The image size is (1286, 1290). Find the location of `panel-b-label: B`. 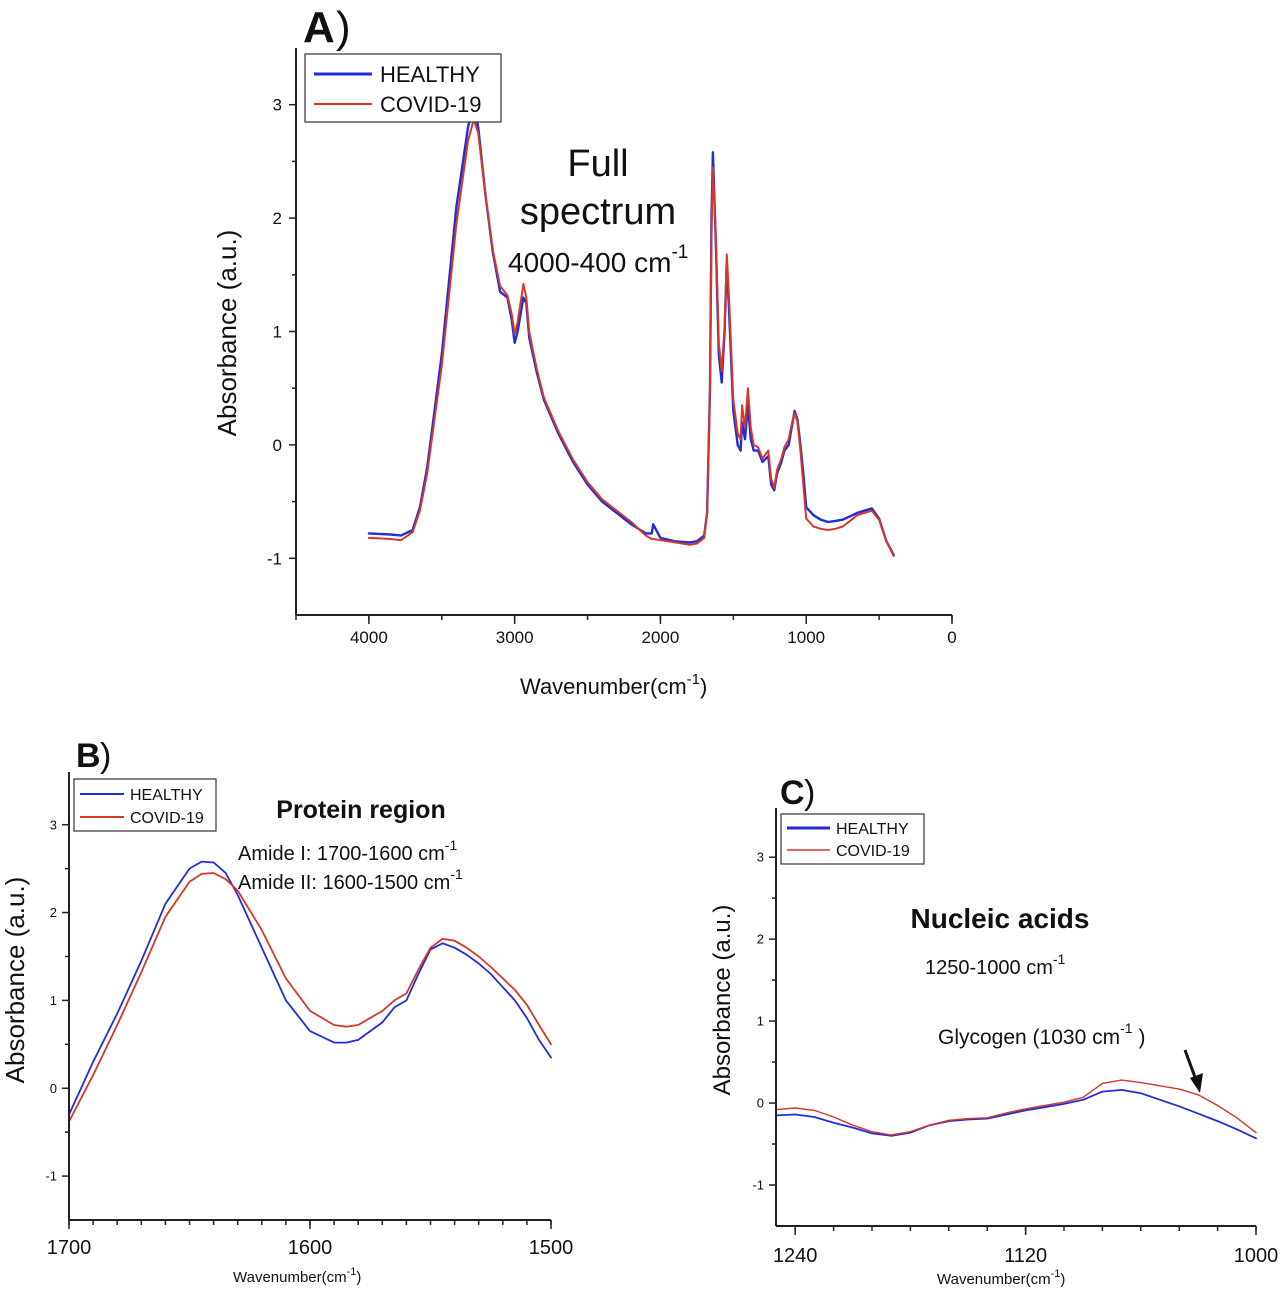

panel-b-label: B is located at coordinates (88, 756).